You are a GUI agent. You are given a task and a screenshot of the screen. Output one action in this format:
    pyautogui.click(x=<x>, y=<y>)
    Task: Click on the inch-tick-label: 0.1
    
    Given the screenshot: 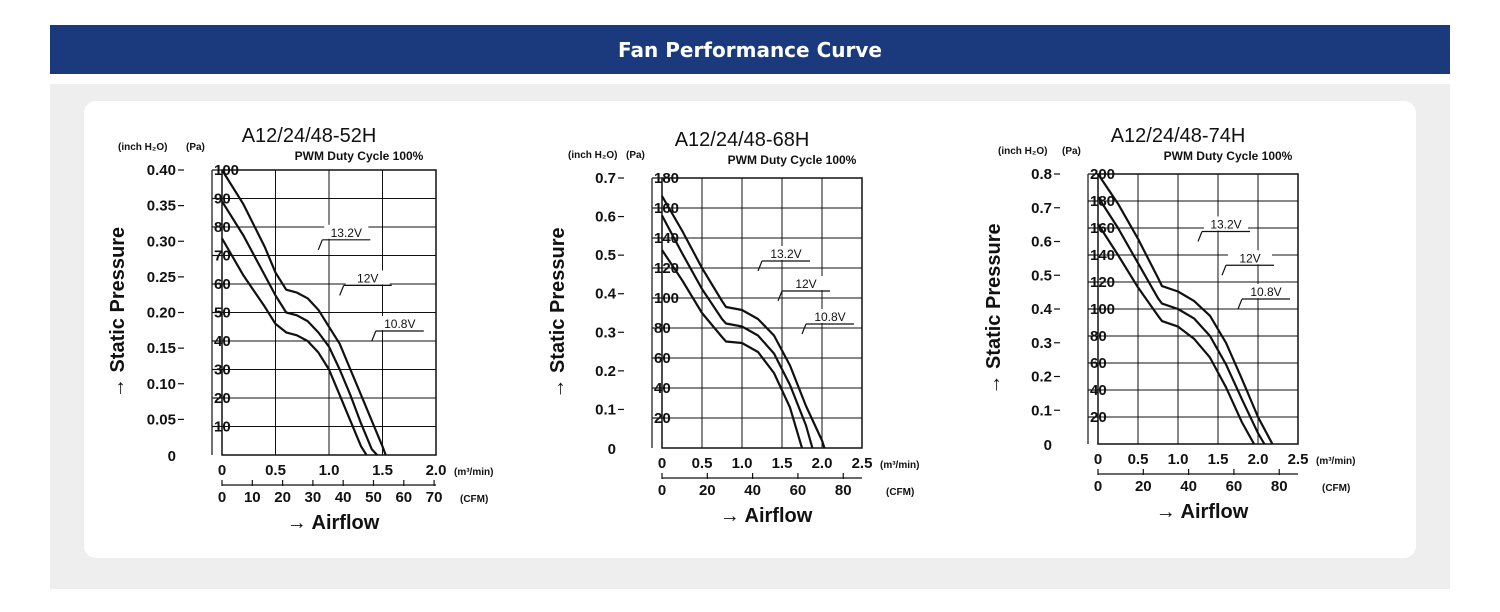 What is the action you would take?
    pyautogui.click(x=605, y=409)
    